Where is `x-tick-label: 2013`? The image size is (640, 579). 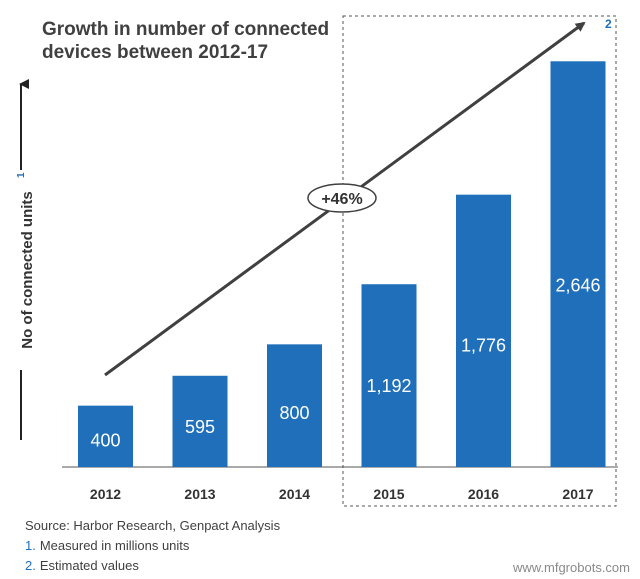
x-tick-label: 2013 is located at coordinates (199, 494).